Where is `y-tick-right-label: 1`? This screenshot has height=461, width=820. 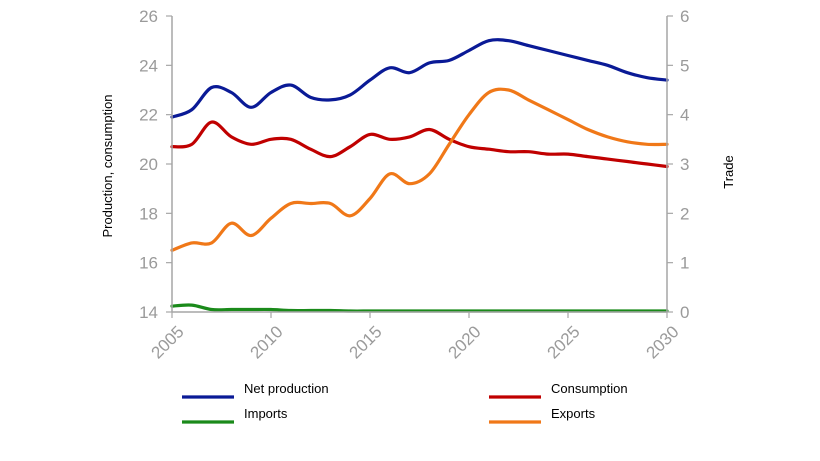 y-tick-right-label: 1 is located at coordinates (684, 263).